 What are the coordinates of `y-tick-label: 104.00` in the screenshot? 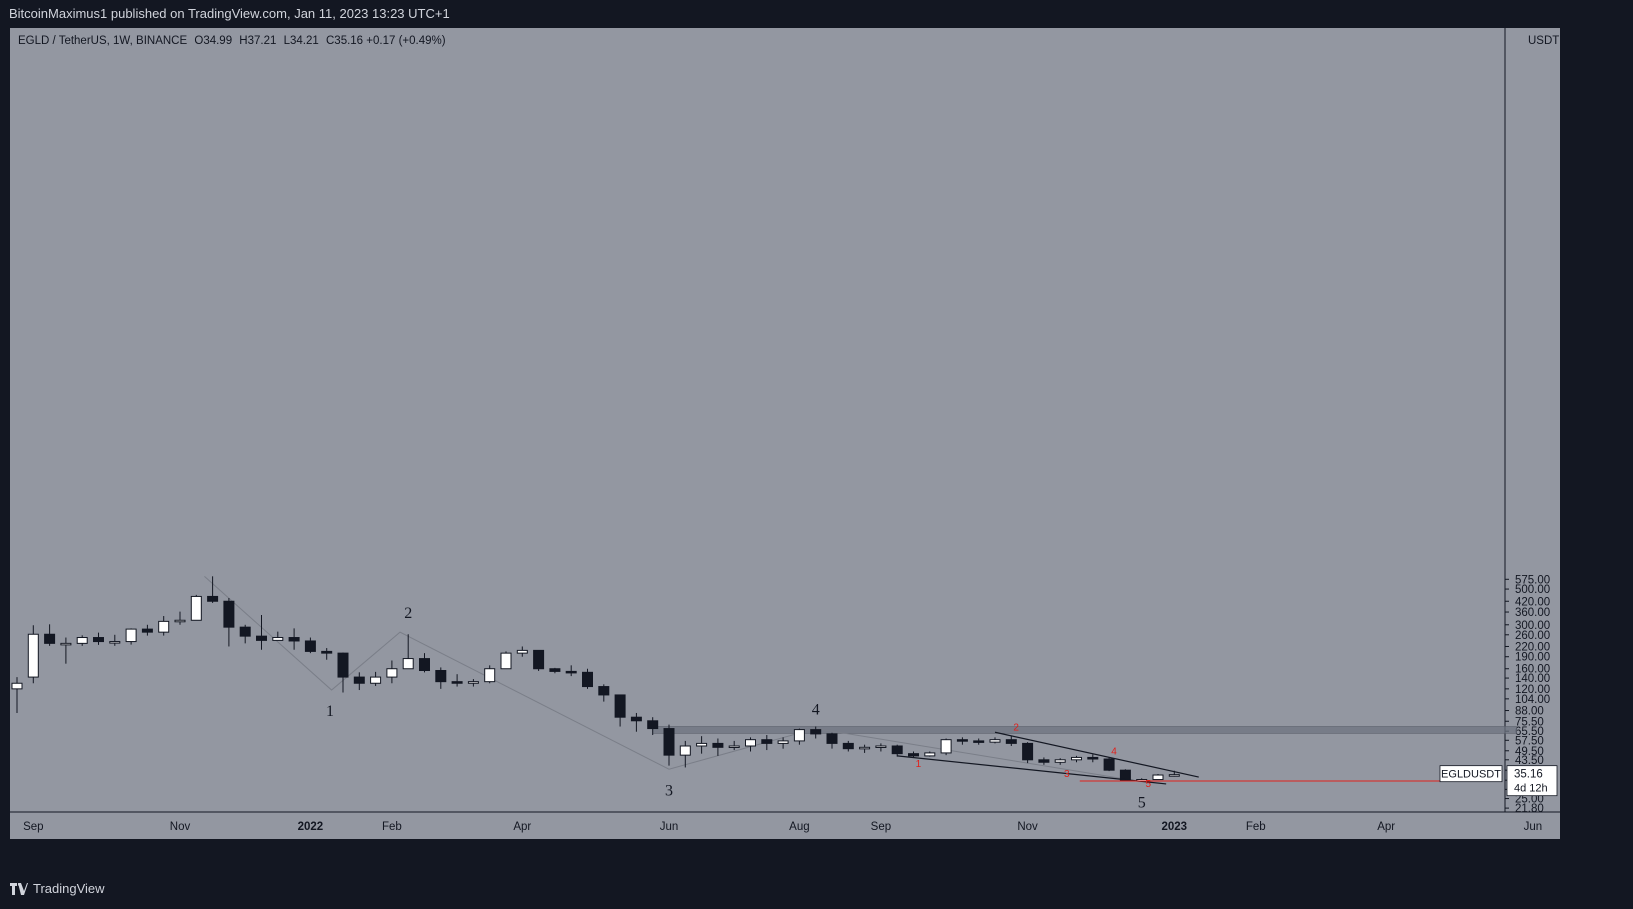 It's located at (1532, 700).